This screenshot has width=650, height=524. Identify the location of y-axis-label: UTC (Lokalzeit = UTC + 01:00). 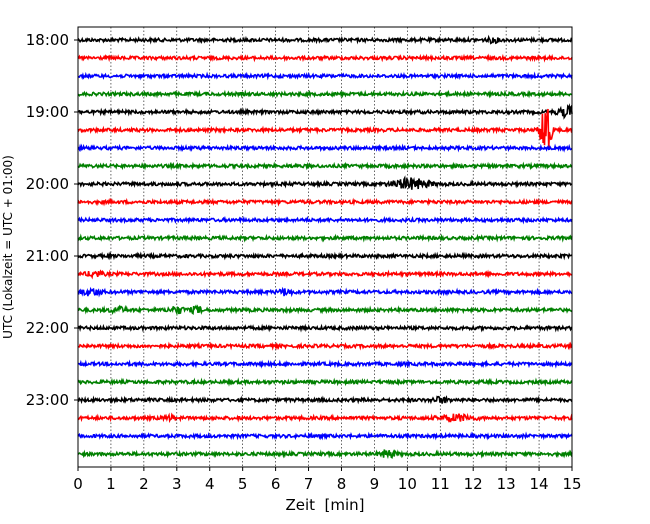
(8, 247).